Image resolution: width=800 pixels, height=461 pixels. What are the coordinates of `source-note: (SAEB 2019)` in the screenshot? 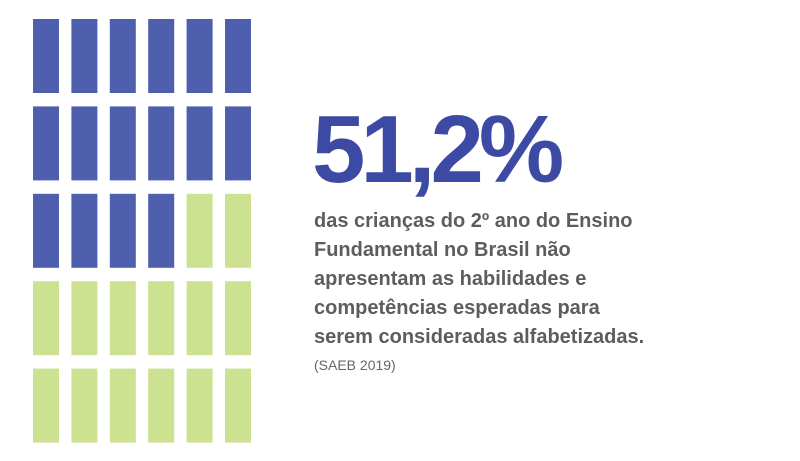 It's located at (355, 365).